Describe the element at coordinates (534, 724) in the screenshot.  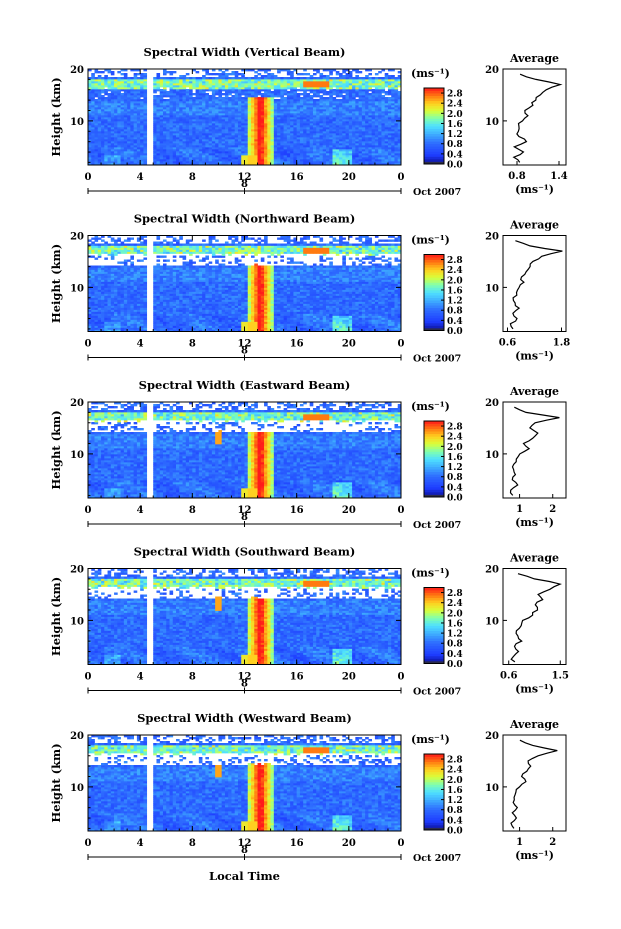
I see `average-title: Average` at that location.